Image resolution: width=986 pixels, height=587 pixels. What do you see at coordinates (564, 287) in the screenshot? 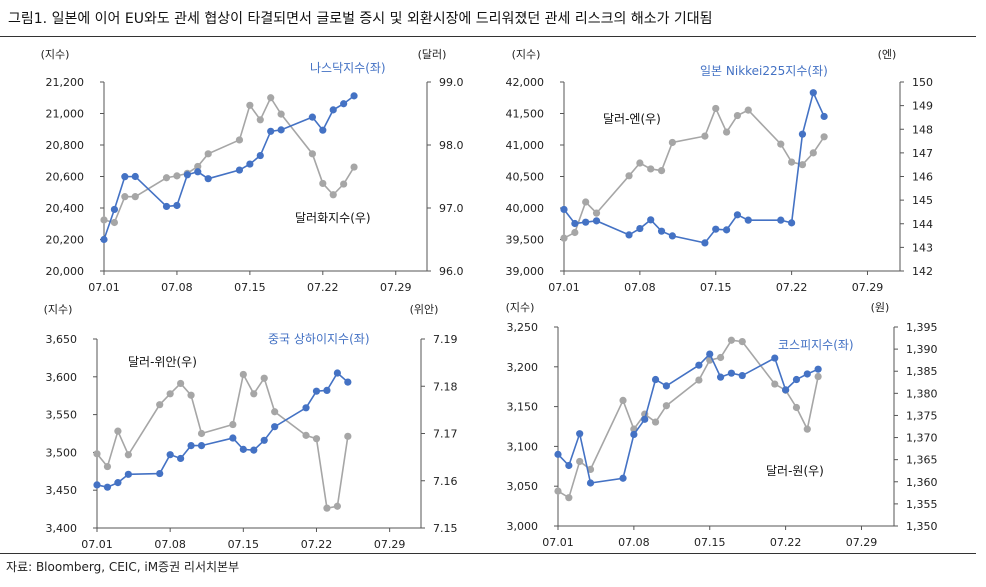
I see `x-tick-label: 07.01` at bounding box center [564, 287].